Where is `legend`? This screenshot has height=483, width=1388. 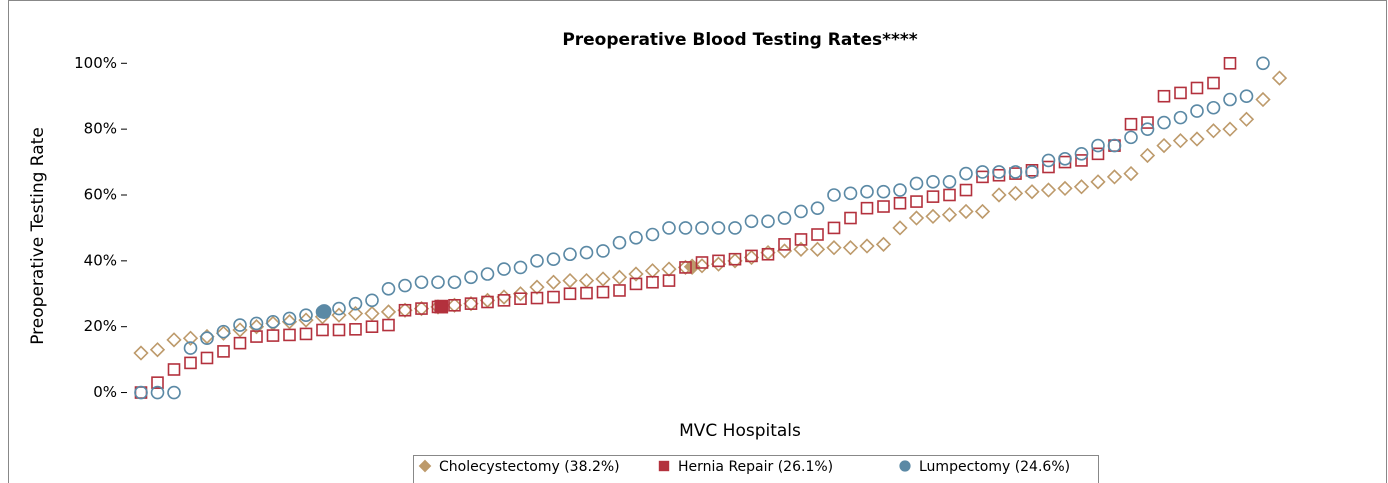 legend is located at coordinates (756, 469).